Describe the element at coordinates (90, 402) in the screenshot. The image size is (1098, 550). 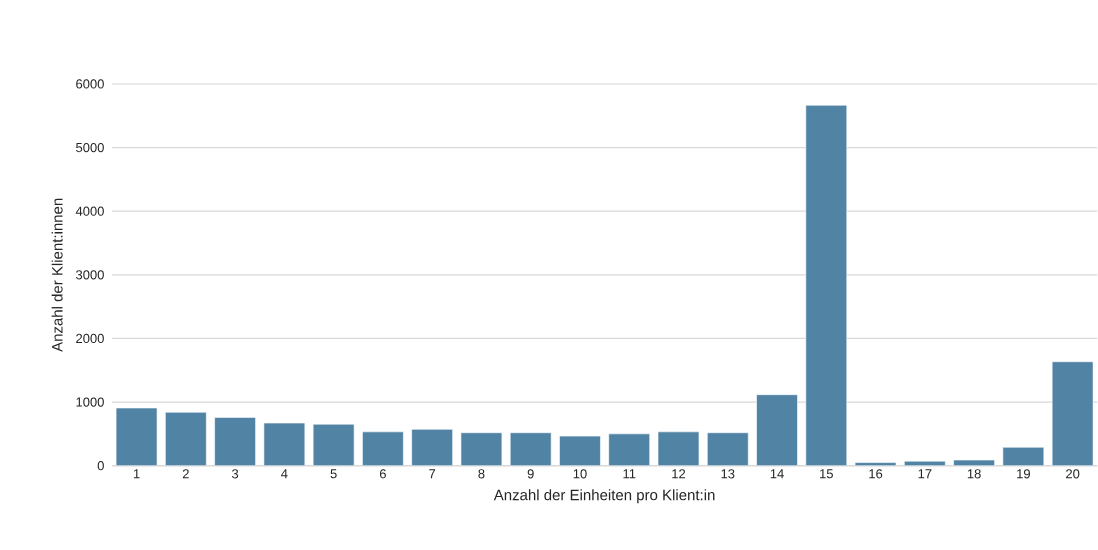
I see `y-tick-label: 1000` at that location.